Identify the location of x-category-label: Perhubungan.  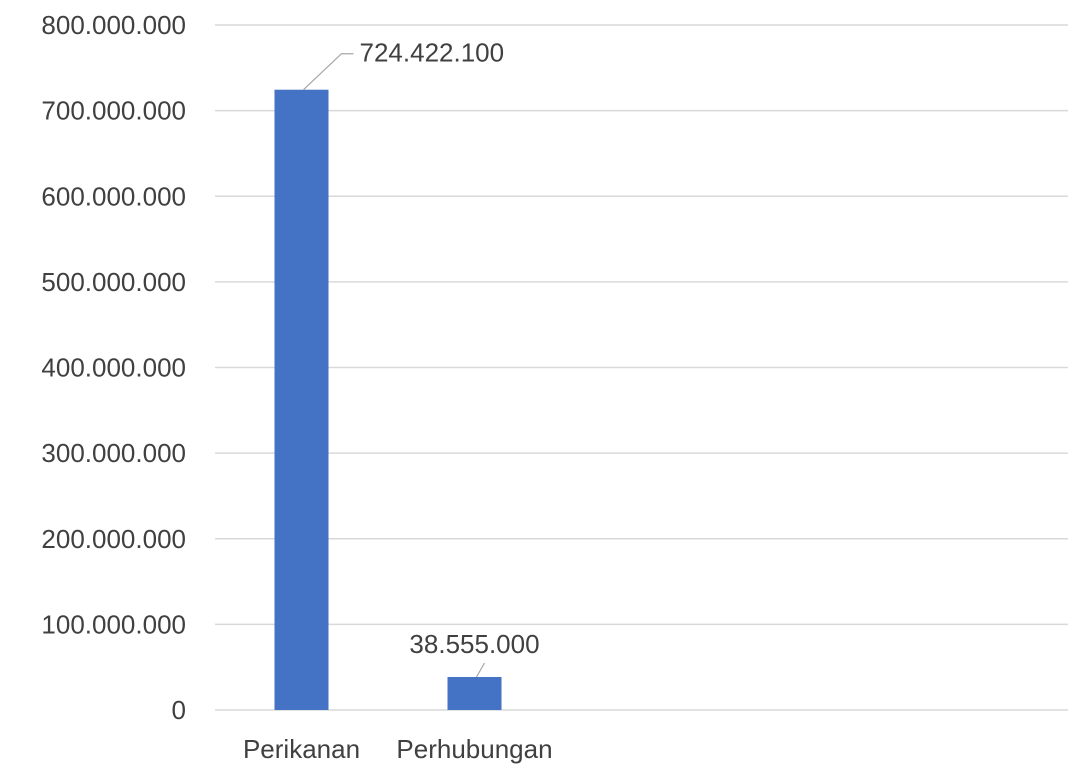
(474, 749).